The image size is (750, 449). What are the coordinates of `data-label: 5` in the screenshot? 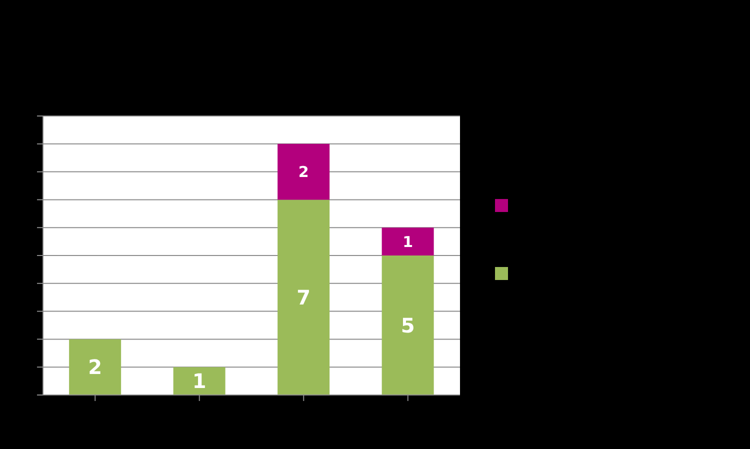 It's located at (407, 325).